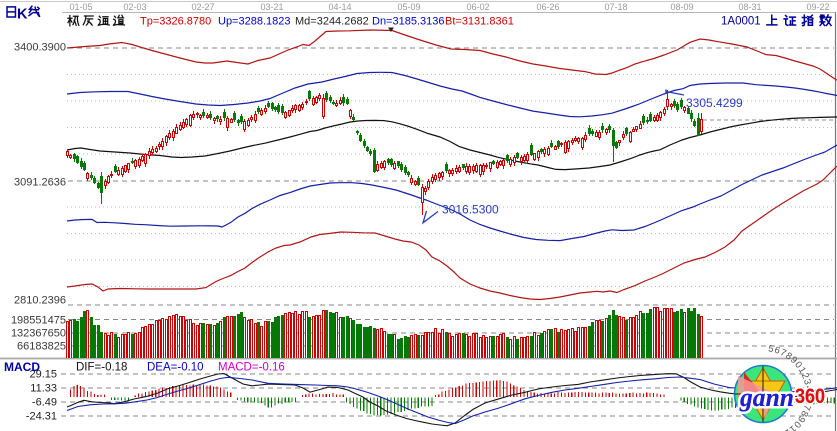 This screenshot has width=837, height=431. What do you see at coordinates (44, 403) in the screenshot?
I see `svg-text: -6.49` at bounding box center [44, 403].